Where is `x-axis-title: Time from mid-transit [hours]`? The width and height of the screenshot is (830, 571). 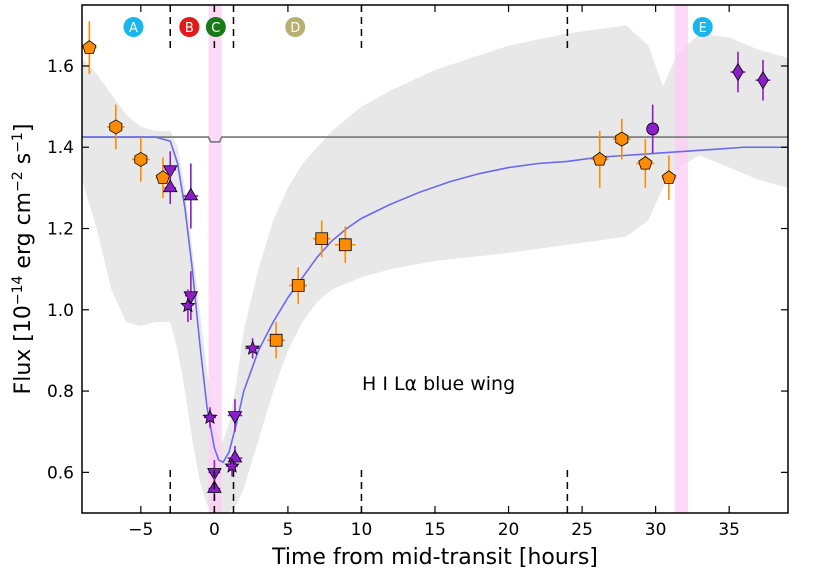 x-axis-title: Time from mid-transit [hours] is located at coordinates (434, 557).